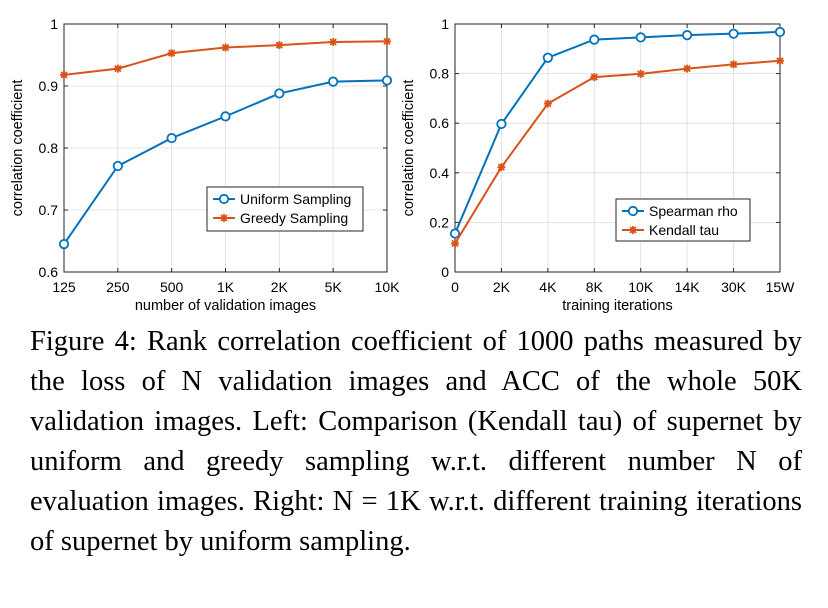 The image size is (828, 608). What do you see at coordinates (595, 287) in the screenshot?
I see `x-tick-label: 8K` at bounding box center [595, 287].